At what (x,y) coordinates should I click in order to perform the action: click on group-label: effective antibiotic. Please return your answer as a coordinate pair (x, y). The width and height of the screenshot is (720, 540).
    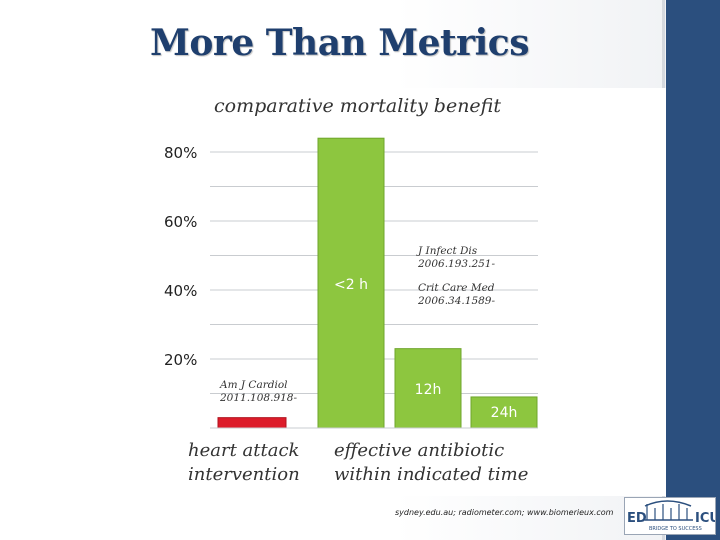
    Looking at the image, I should click on (419, 450).